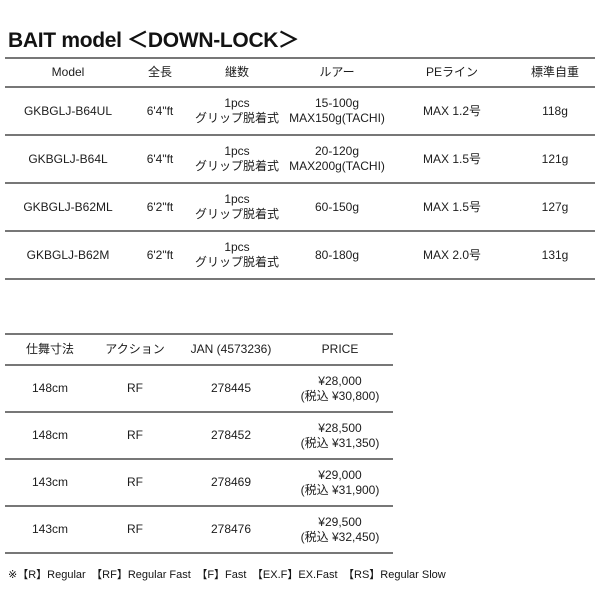 The image size is (600, 600). I want to click on model-cell: GKBGLJ-B64UL, so click(68, 110).